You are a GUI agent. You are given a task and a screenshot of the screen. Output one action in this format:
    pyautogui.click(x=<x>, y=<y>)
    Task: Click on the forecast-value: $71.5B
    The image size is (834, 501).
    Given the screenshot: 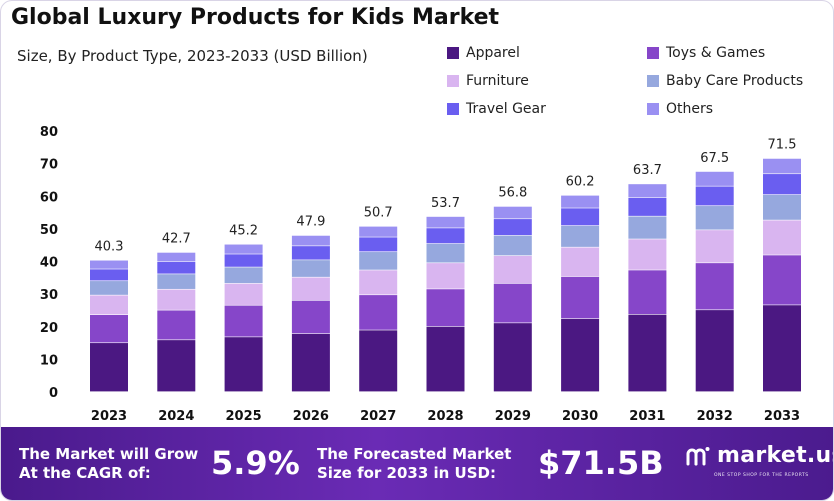 What is the action you would take?
    pyautogui.click(x=601, y=463)
    